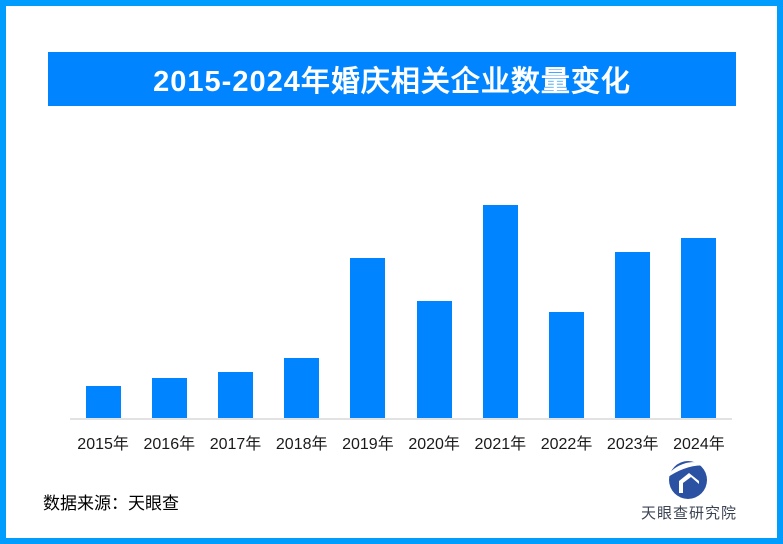 Image resolution: width=783 pixels, height=544 pixels. I want to click on bar-2016年, so click(169, 398).